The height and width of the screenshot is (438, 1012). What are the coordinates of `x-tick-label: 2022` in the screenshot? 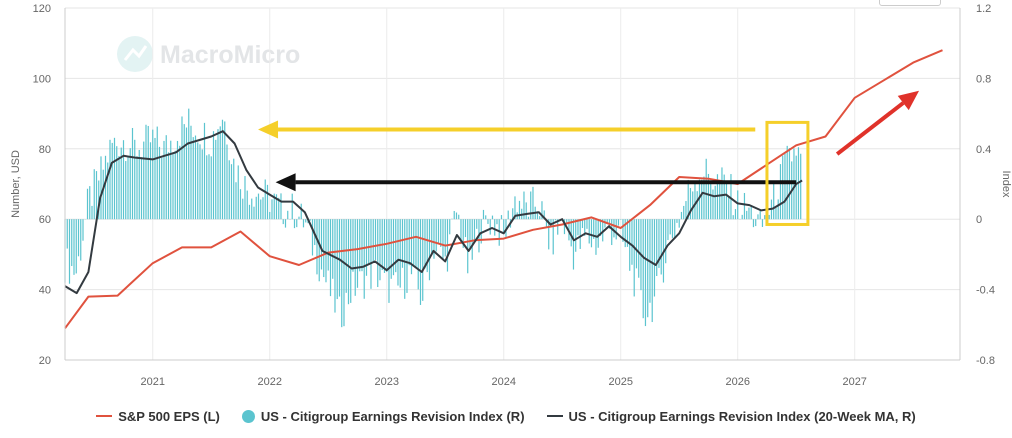 It's located at (269, 382).